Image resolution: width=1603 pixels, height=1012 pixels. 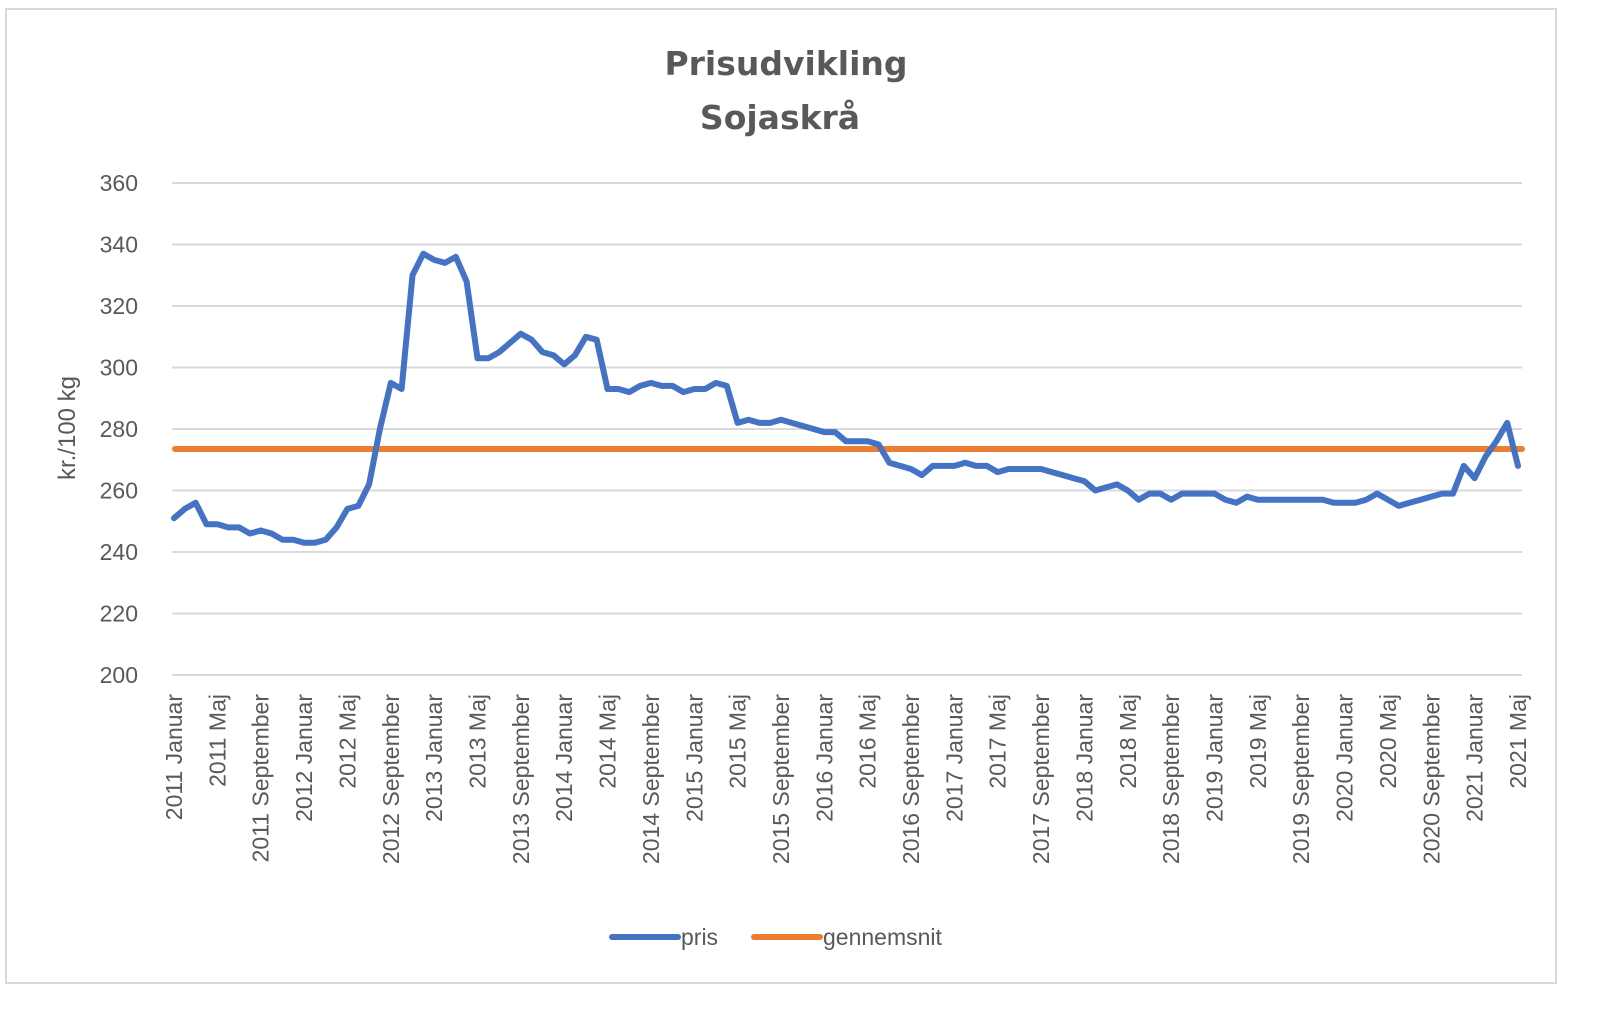 I want to click on x-tick-label: 2013 Maj, so click(x=477, y=741).